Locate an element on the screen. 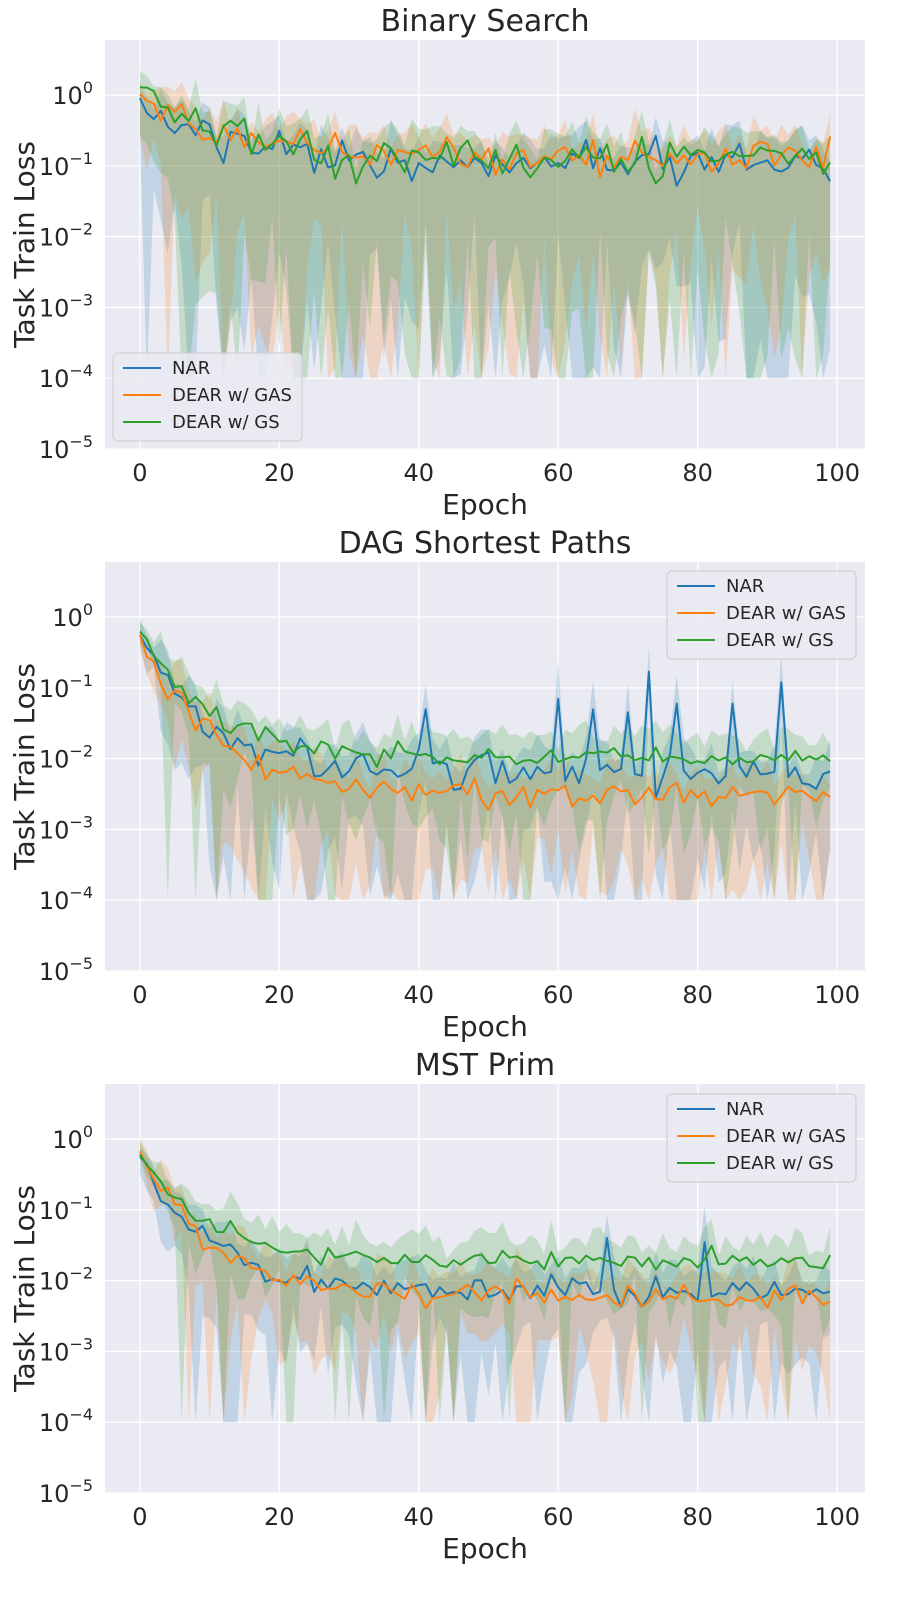  chart-title: DAG Shortest Paths is located at coordinates (485, 543).